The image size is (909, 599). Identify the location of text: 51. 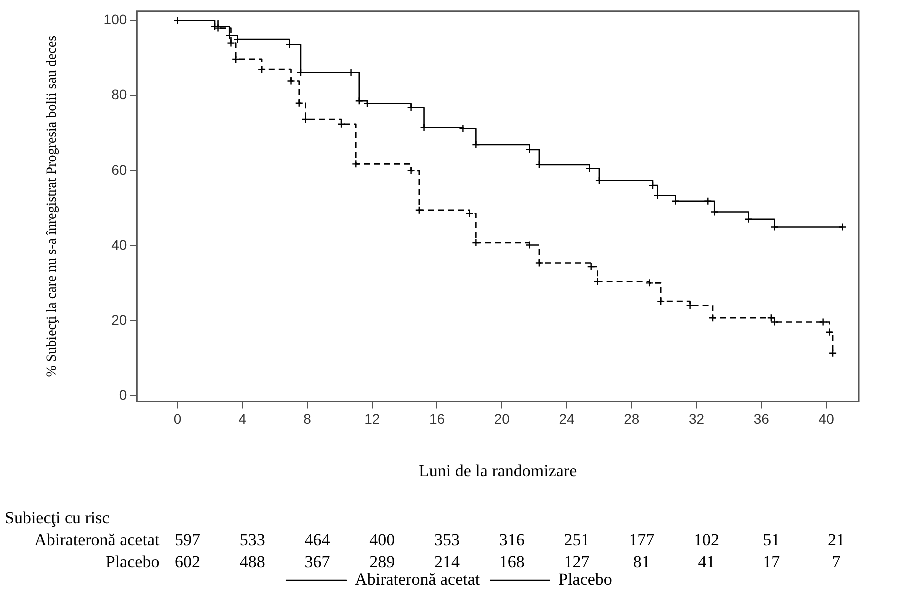
(771, 540).